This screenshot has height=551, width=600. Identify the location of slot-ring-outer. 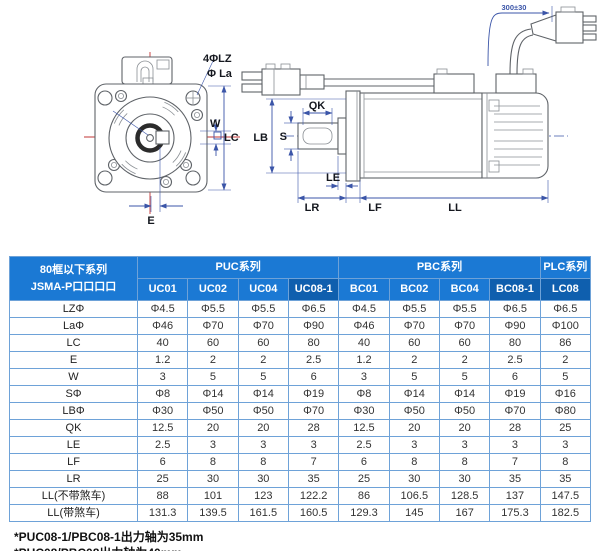
(150, 138).